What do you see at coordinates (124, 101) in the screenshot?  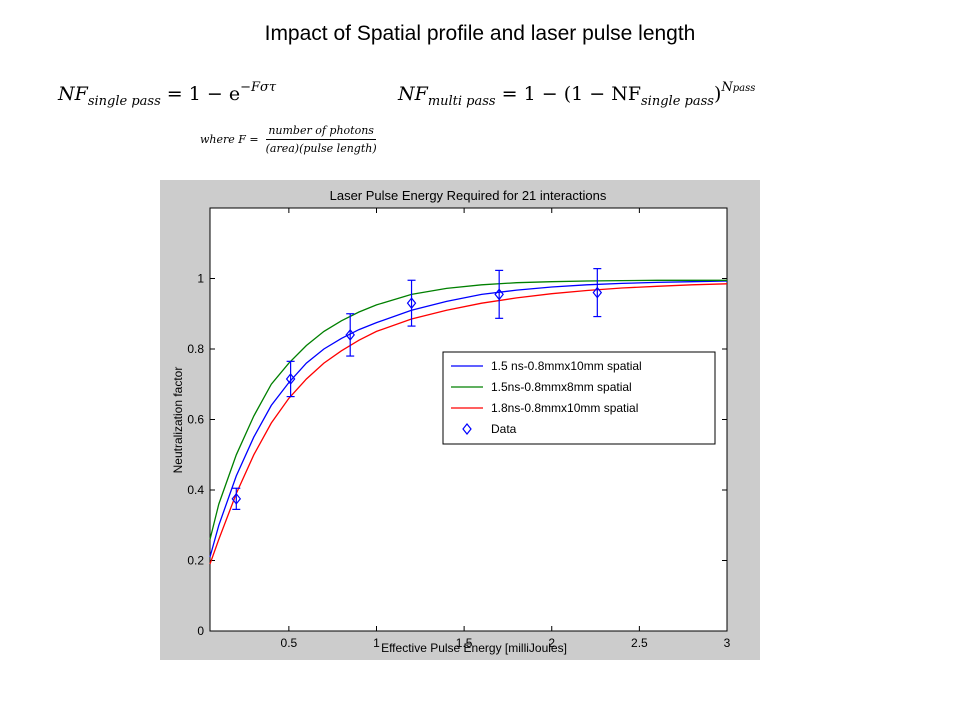 I see `eq1-lhs-sub: single pass` at bounding box center [124, 101].